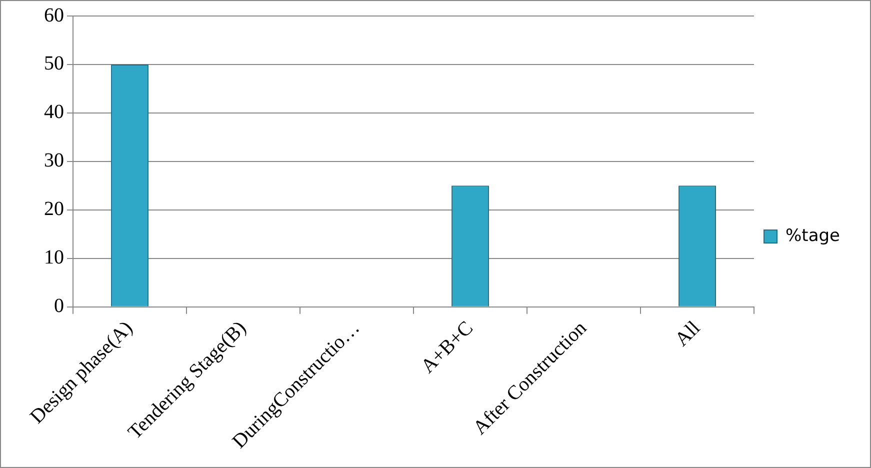  I want to click on legend-label: %tage, so click(813, 236).